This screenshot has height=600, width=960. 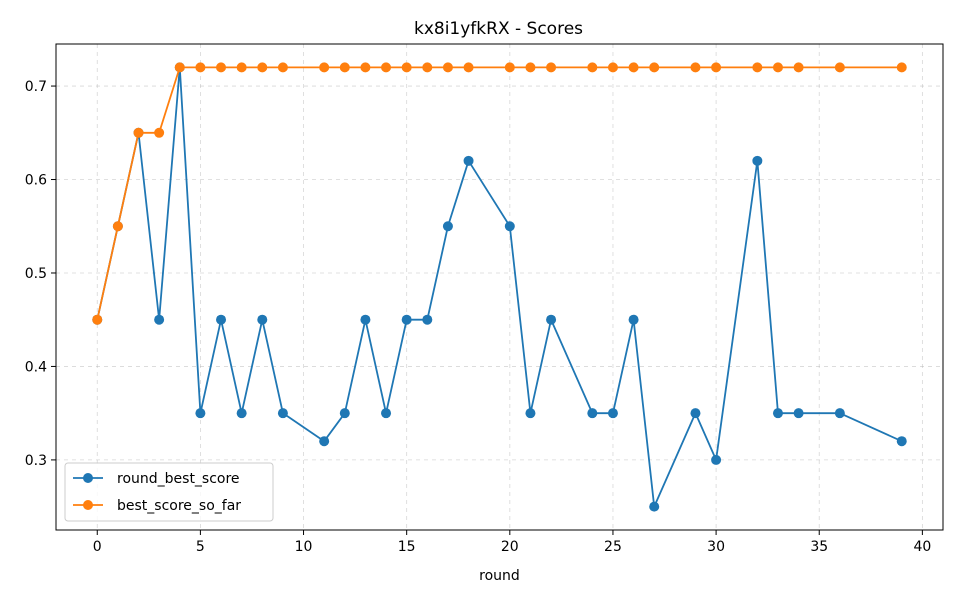 I want to click on legend: round_best_score best_score_so_far, so click(x=169, y=492).